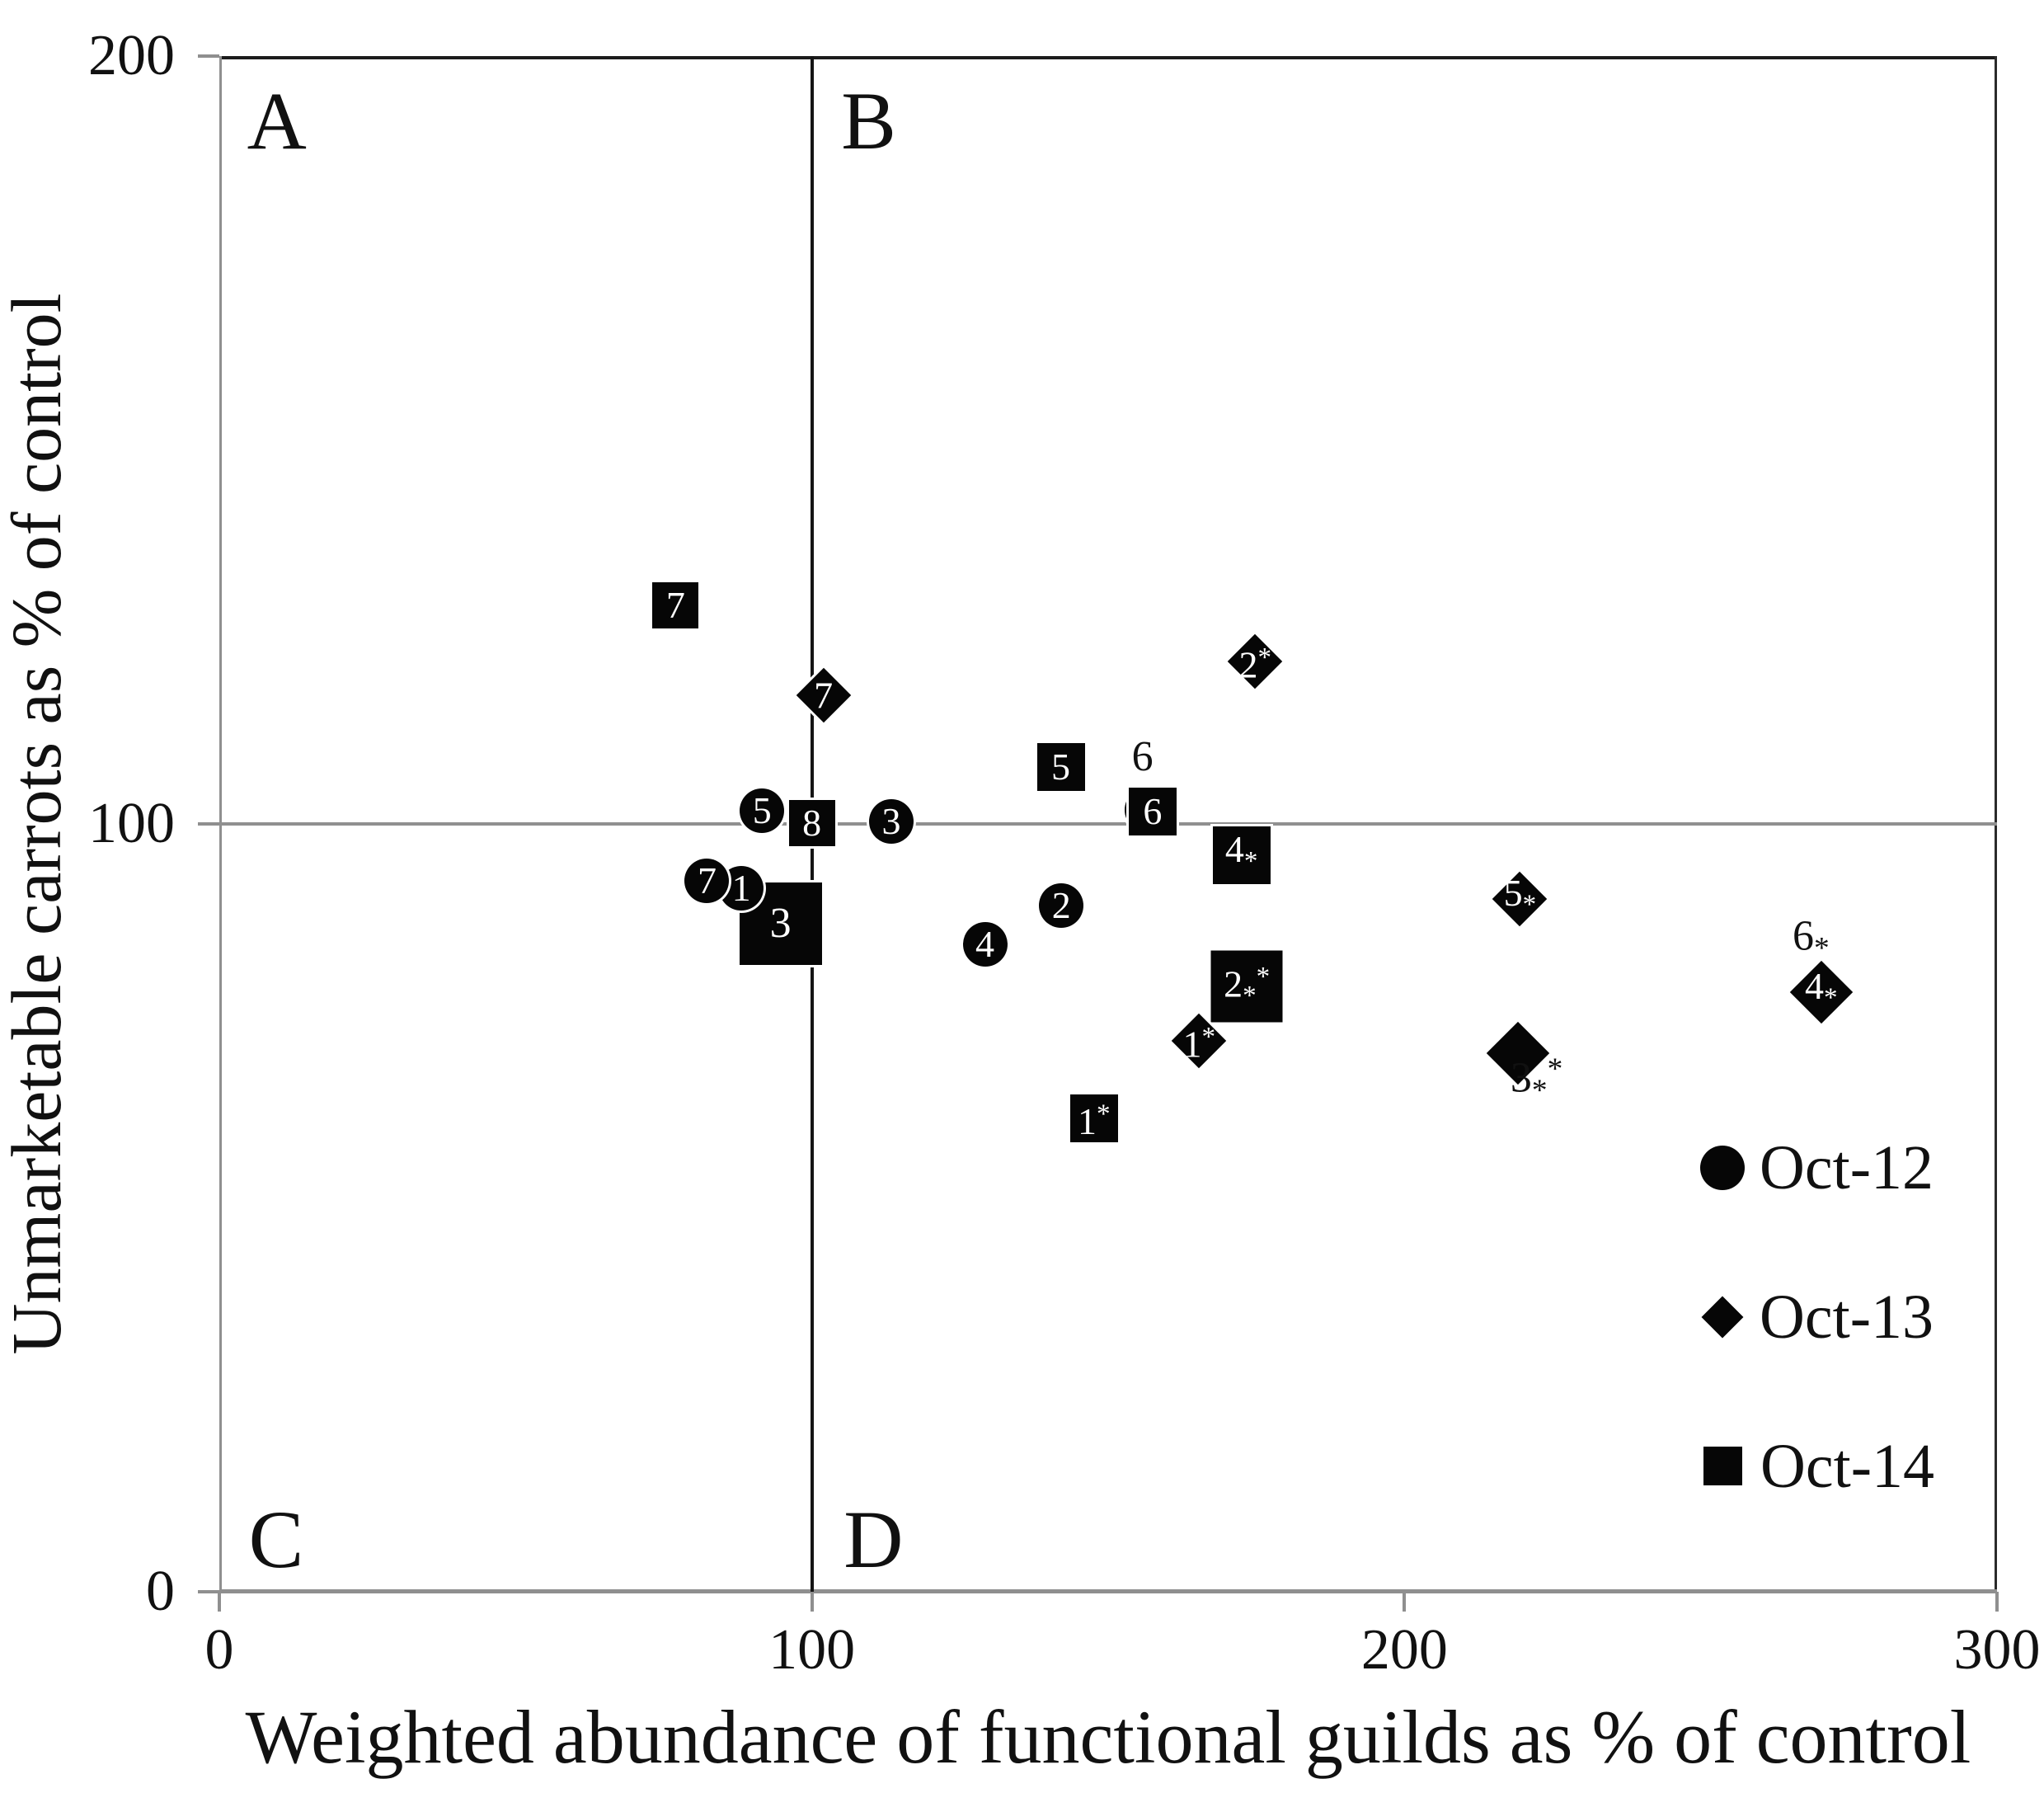  What do you see at coordinates (1108, 57) in the screenshot?
I see `plot-frame-top` at bounding box center [1108, 57].